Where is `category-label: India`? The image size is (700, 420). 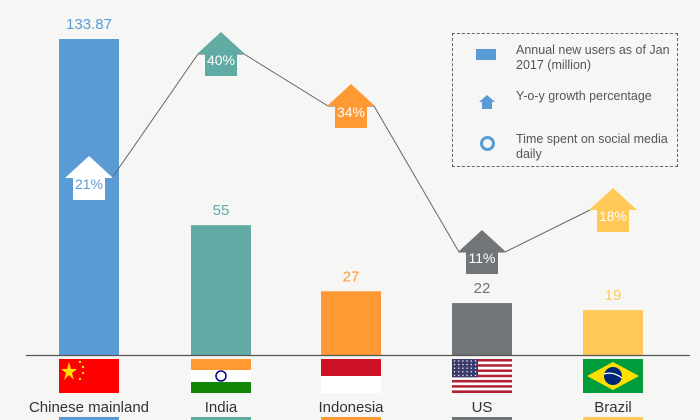 category-label: India is located at coordinates (221, 407).